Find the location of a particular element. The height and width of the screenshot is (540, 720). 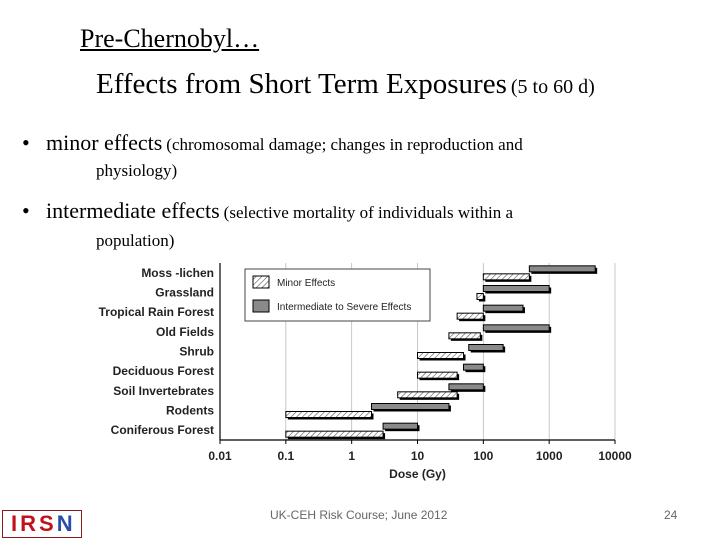

x-tick-label: 0.1 is located at coordinates (285, 456).